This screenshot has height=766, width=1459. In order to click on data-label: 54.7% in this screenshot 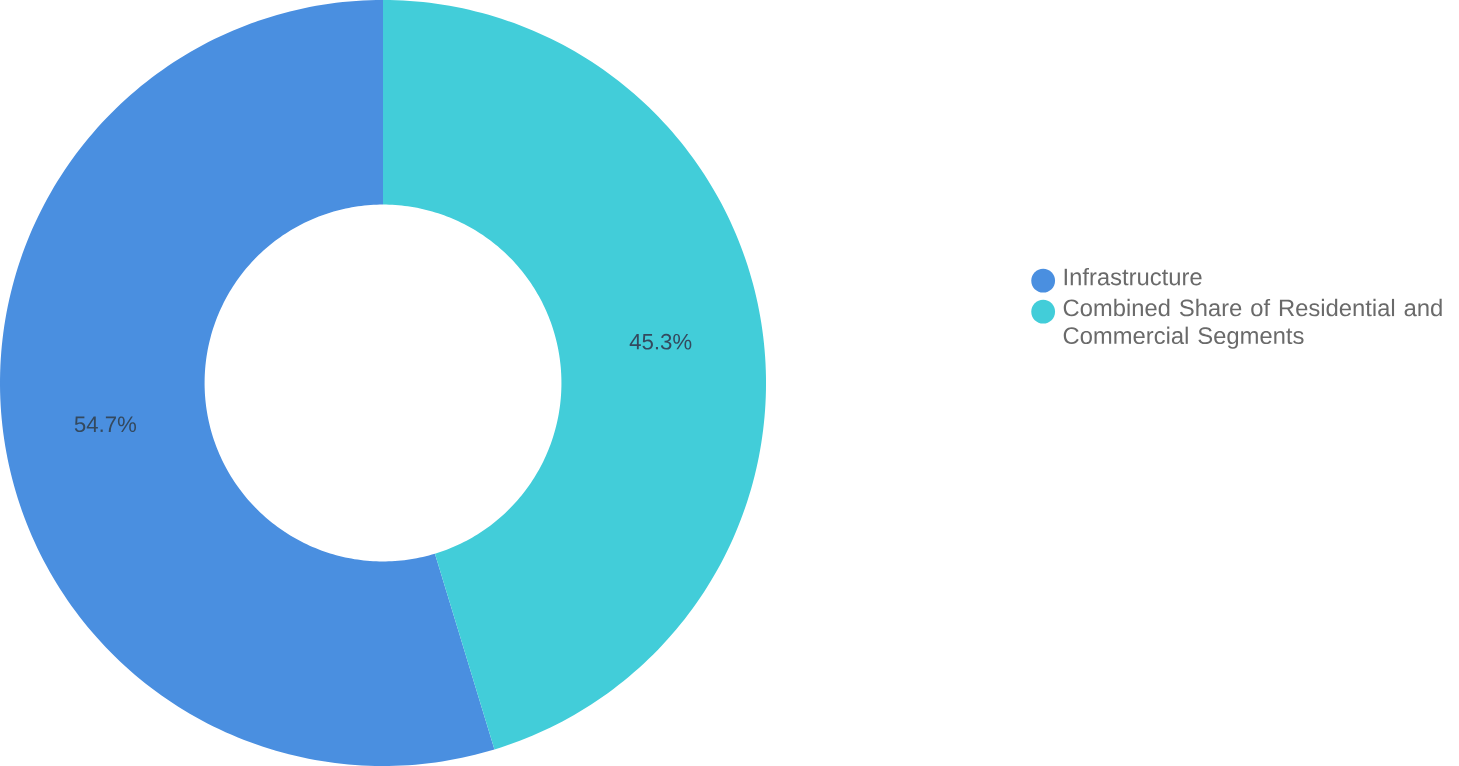, I will do `click(105, 424)`.